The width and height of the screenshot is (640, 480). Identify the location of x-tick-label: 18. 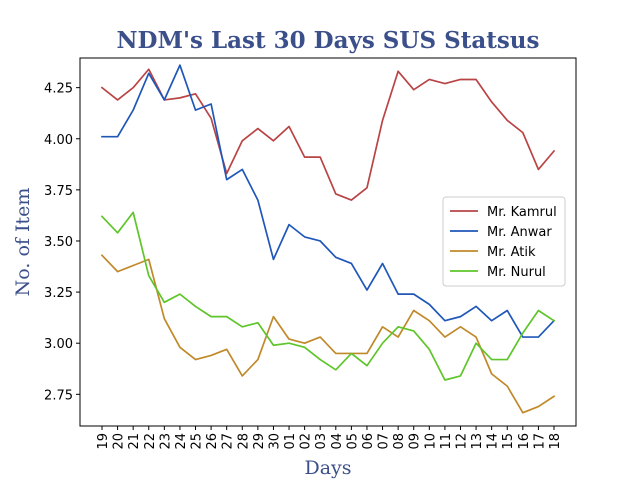
(555, 441).